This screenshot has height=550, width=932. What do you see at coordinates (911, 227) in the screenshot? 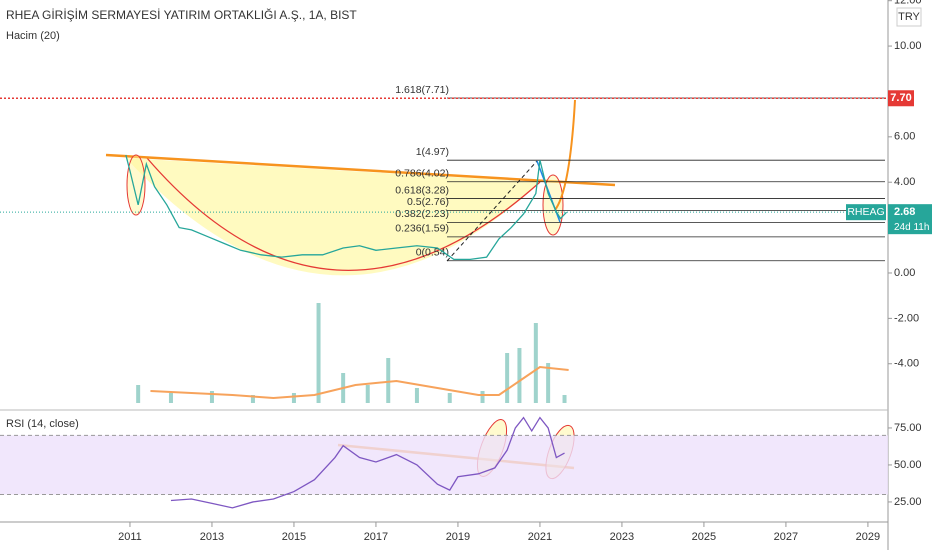
I see `countdown: 24d 11h` at bounding box center [911, 227].